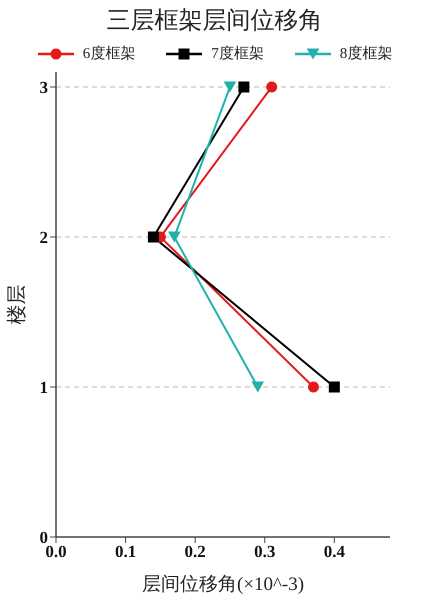  Describe the element at coordinates (335, 552) in the screenshot. I see `x-tick-label: 0.4` at that location.